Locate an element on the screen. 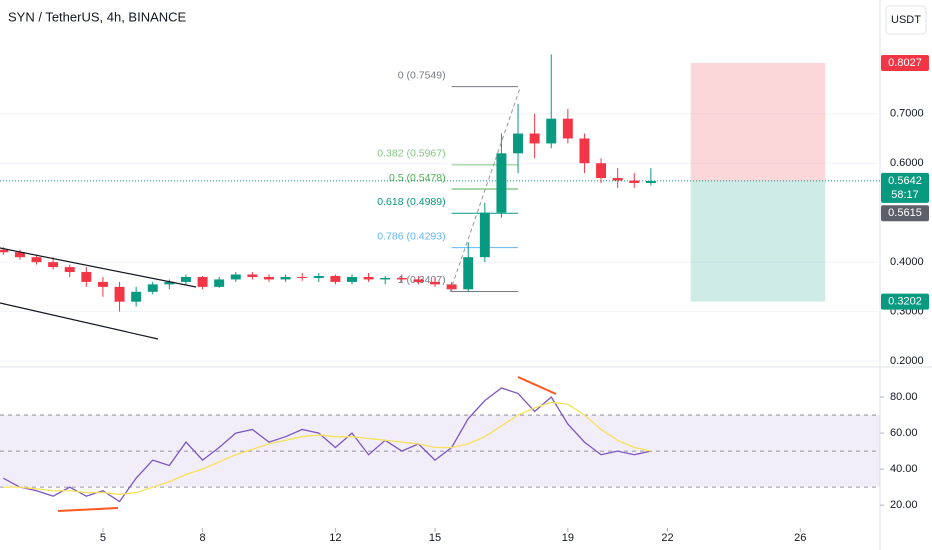  price-badge-label: 0.3202 is located at coordinates (905, 302).